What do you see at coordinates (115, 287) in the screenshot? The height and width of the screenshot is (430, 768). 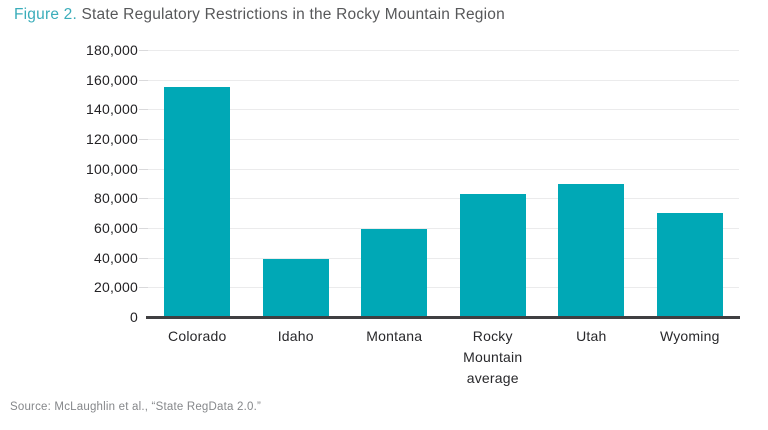 I see `y-axis-tick-label: 20,000` at bounding box center [115, 287].